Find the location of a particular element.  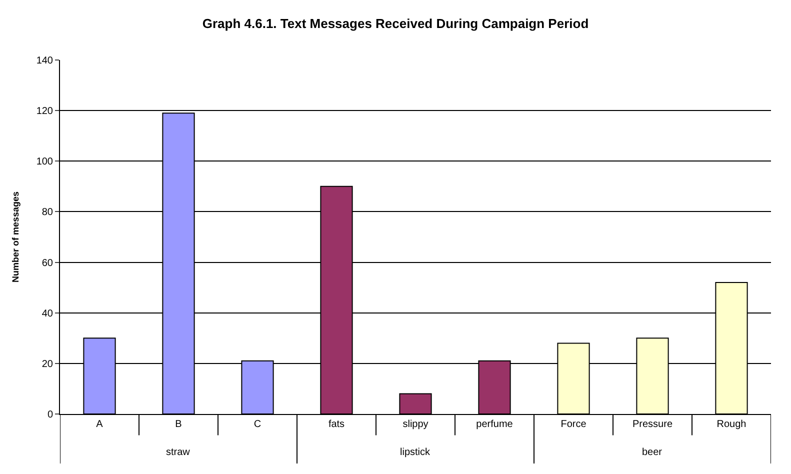

chart-title: Graph 4.6.1. Text Messages Received During Campaign Period is located at coordinates (395, 24).